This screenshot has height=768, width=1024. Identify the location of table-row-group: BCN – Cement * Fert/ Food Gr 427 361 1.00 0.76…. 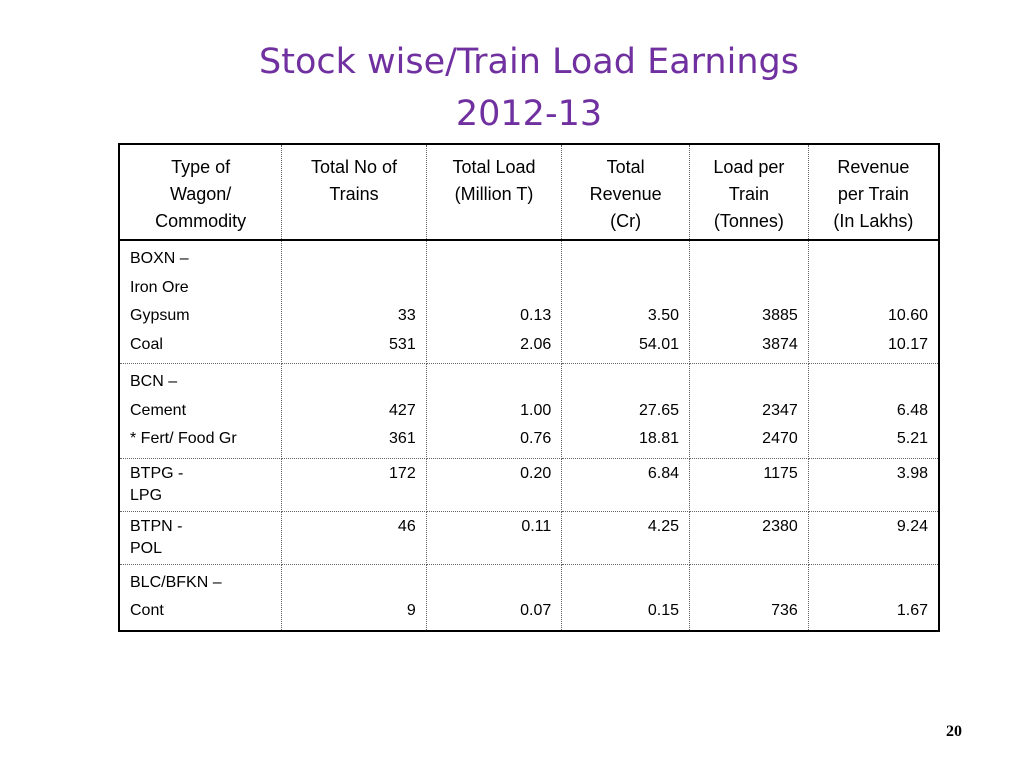
(529, 411).